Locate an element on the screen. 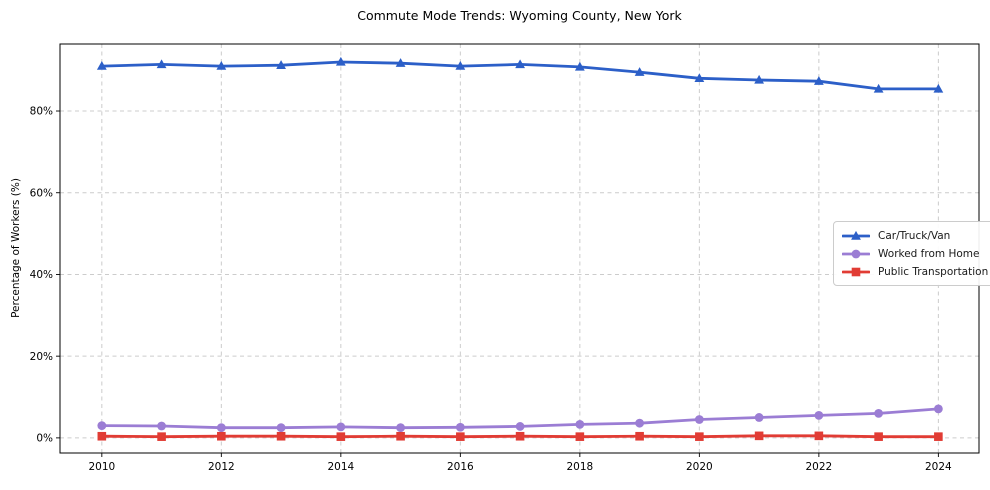 The height and width of the screenshot is (490, 990). y-tick-label: 80% is located at coordinates (41, 112).